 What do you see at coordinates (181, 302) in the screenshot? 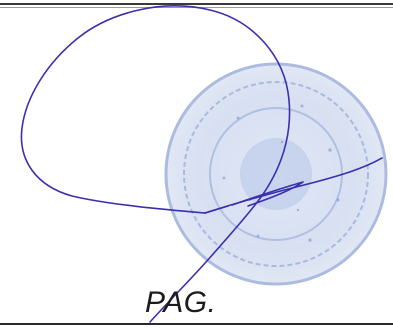
I see `page-label: PAG.` at bounding box center [181, 302].